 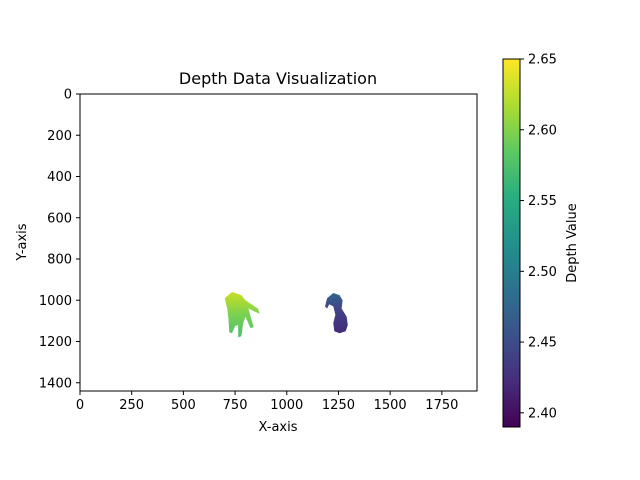 What do you see at coordinates (511, 243) in the screenshot?
I see `colorbar` at bounding box center [511, 243].